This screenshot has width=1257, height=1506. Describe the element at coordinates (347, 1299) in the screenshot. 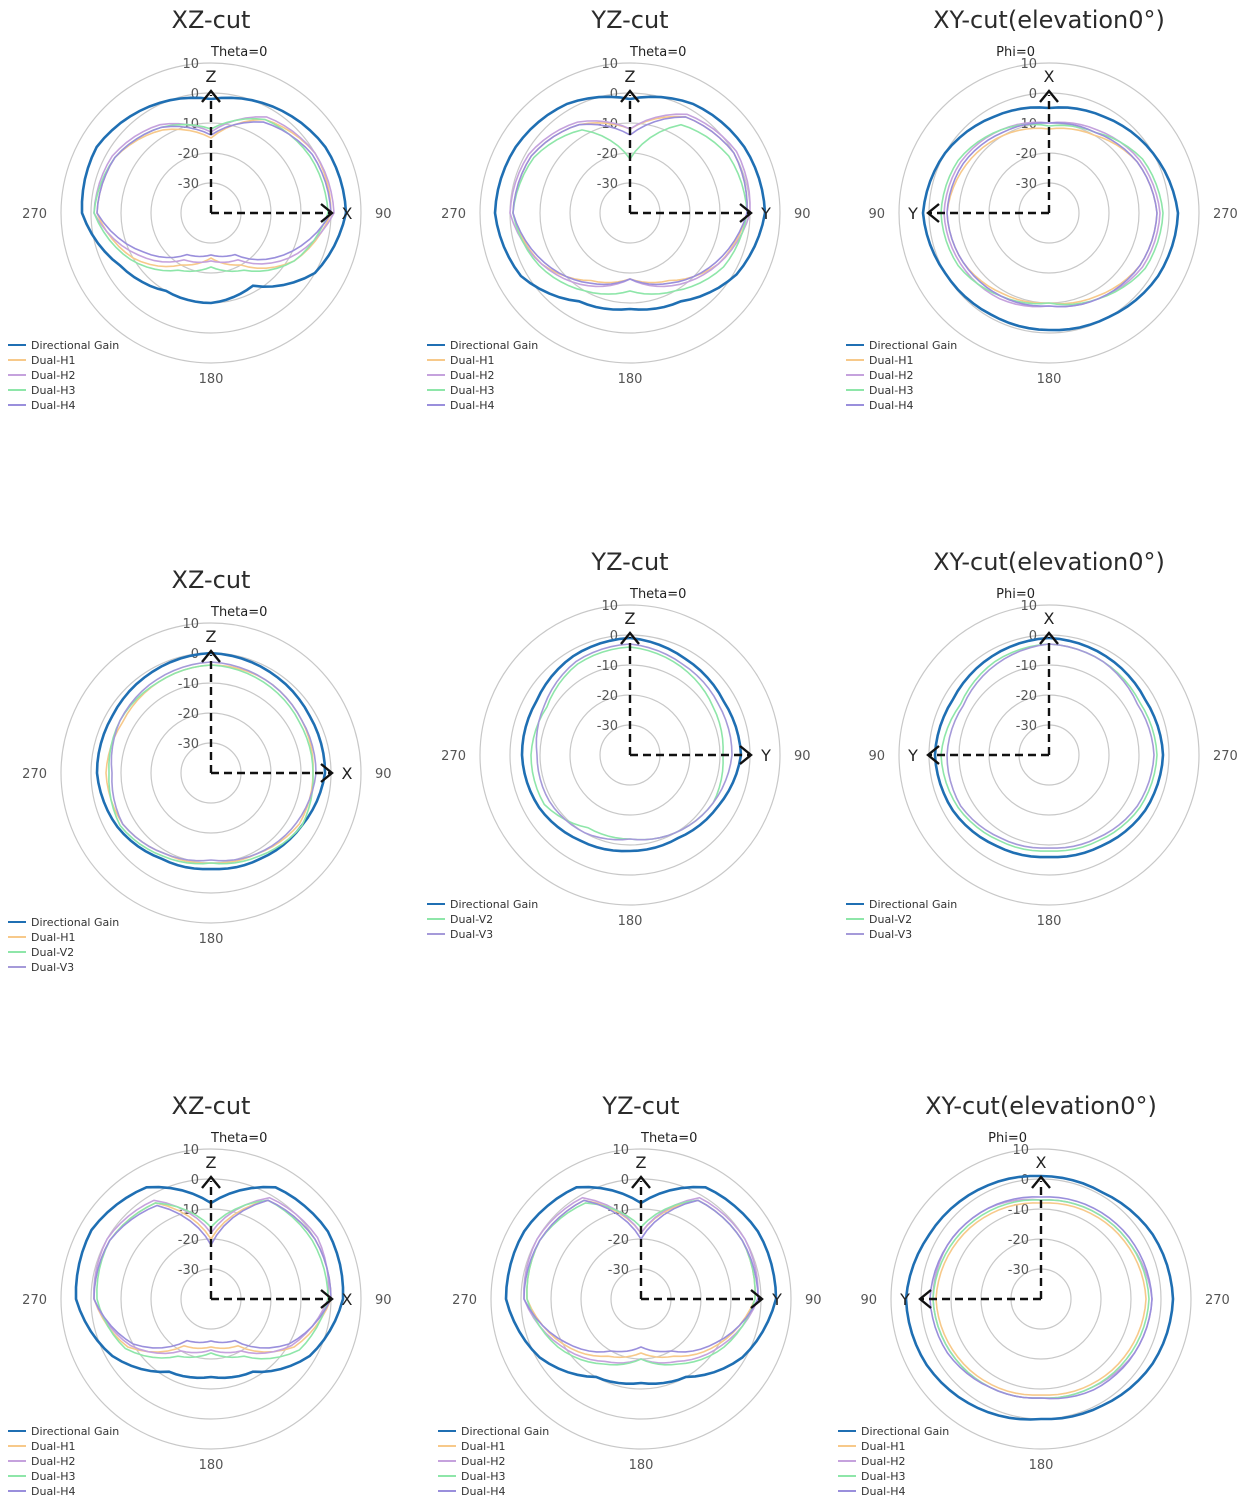

I see `side-axis-label: X` at that location.